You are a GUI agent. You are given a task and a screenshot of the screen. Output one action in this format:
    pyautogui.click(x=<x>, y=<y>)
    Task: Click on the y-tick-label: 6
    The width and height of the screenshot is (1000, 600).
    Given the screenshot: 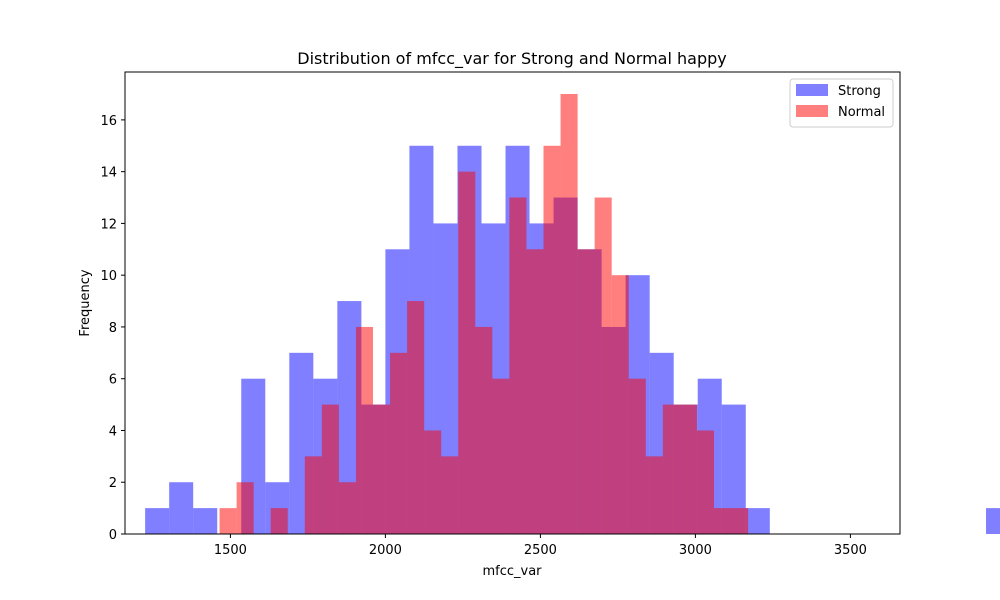 What is the action you would take?
    pyautogui.click(x=113, y=380)
    